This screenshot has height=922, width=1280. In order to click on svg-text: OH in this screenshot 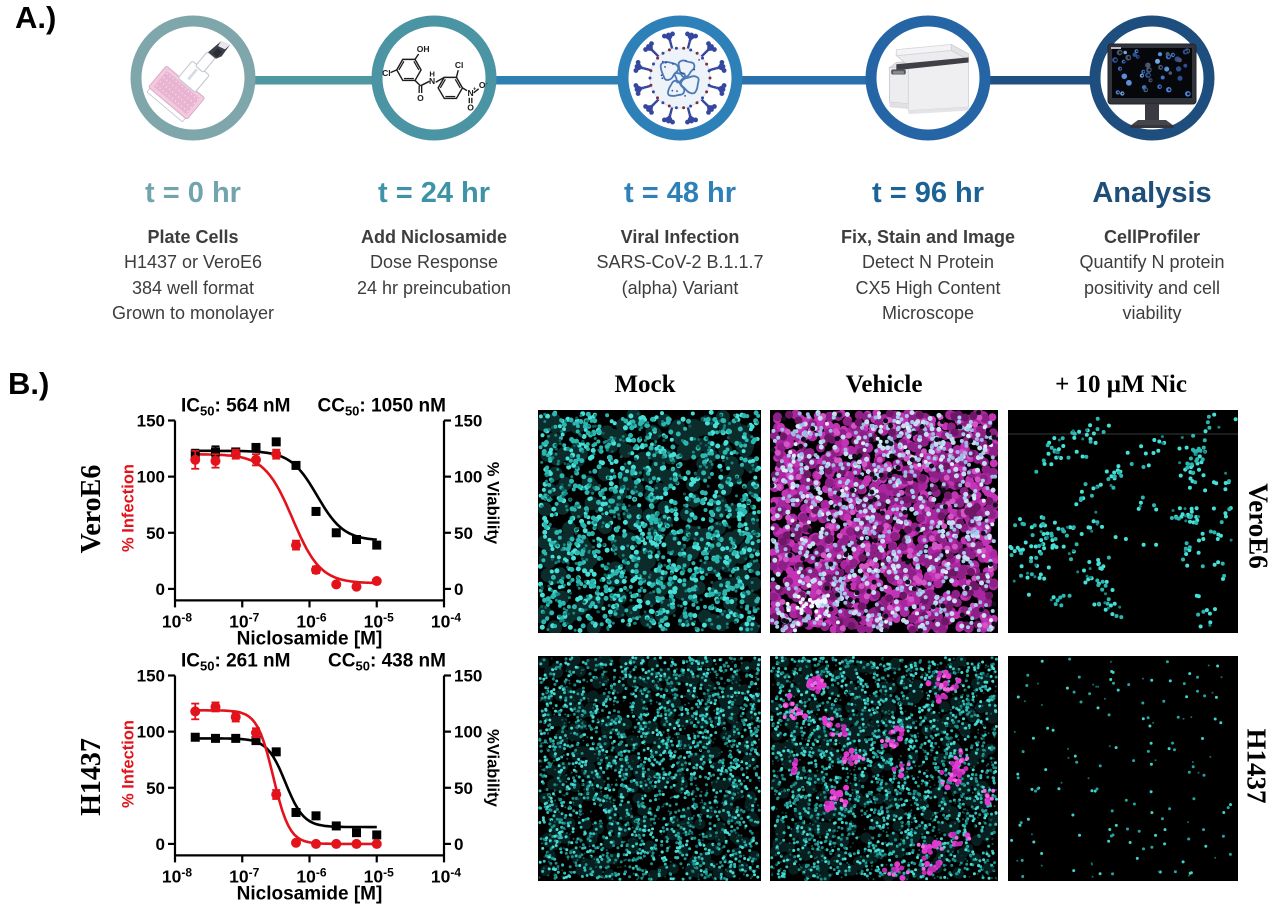, I will do `click(423, 49)`.